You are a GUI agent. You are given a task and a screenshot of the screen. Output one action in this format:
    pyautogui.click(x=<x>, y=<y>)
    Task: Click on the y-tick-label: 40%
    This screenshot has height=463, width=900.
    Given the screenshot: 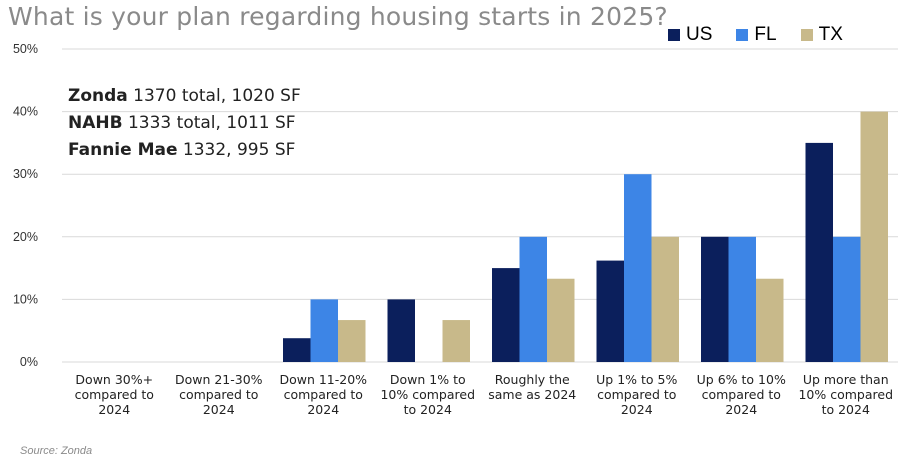 What is the action you would take?
    pyautogui.click(x=25, y=112)
    